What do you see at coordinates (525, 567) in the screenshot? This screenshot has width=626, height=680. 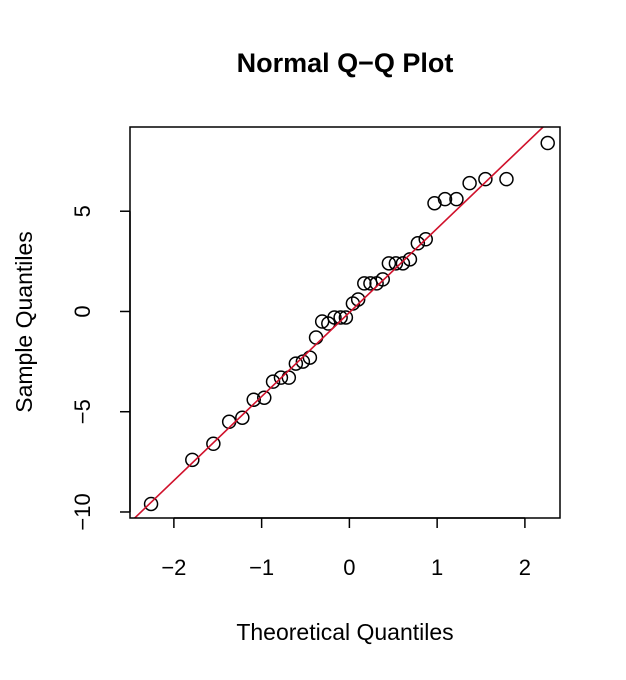 I see `x-tick-label: 2` at bounding box center [525, 567].